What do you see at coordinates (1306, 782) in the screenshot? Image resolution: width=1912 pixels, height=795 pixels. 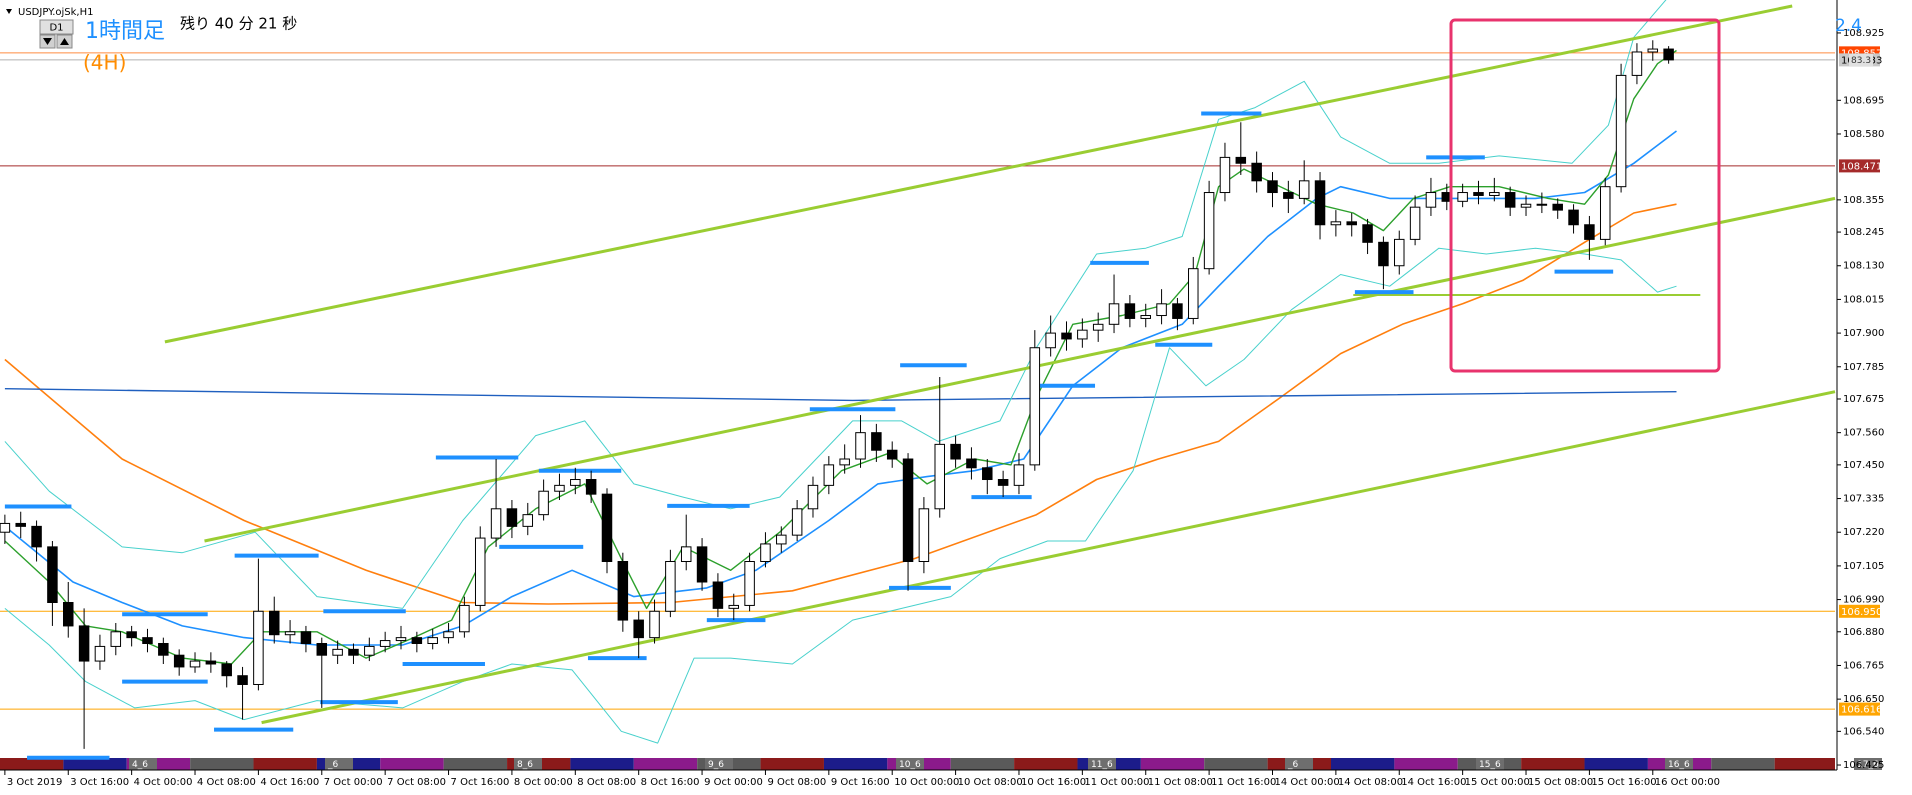 I see `x-tick-label: 14 Oct 00:00` at bounding box center [1306, 782].